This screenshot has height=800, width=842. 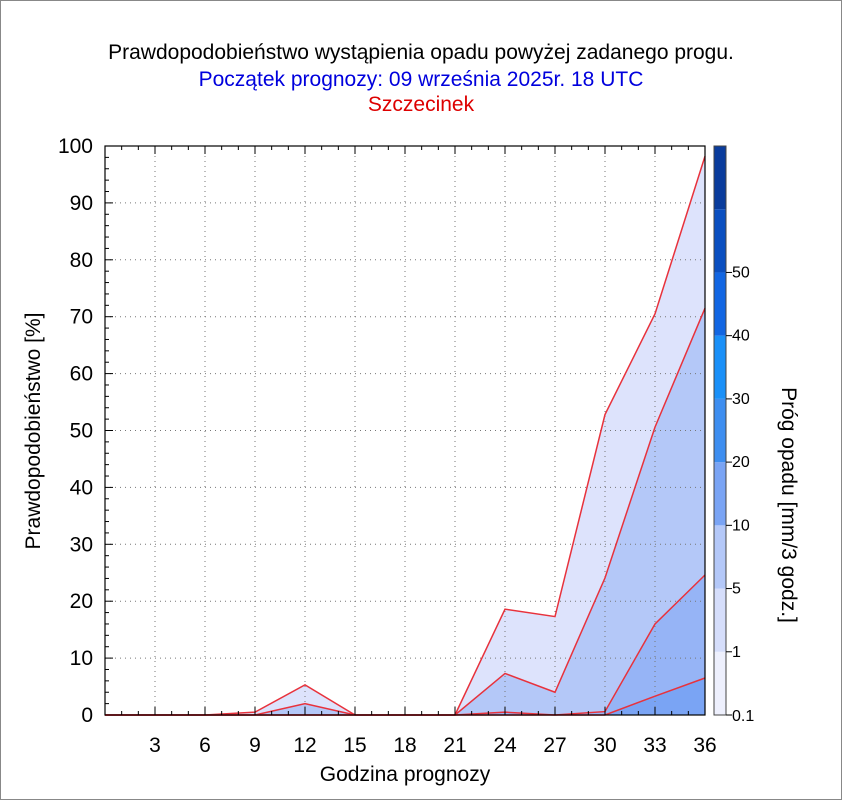 What do you see at coordinates (741, 272) in the screenshot?
I see `colorbar-level-label: 50` at bounding box center [741, 272].